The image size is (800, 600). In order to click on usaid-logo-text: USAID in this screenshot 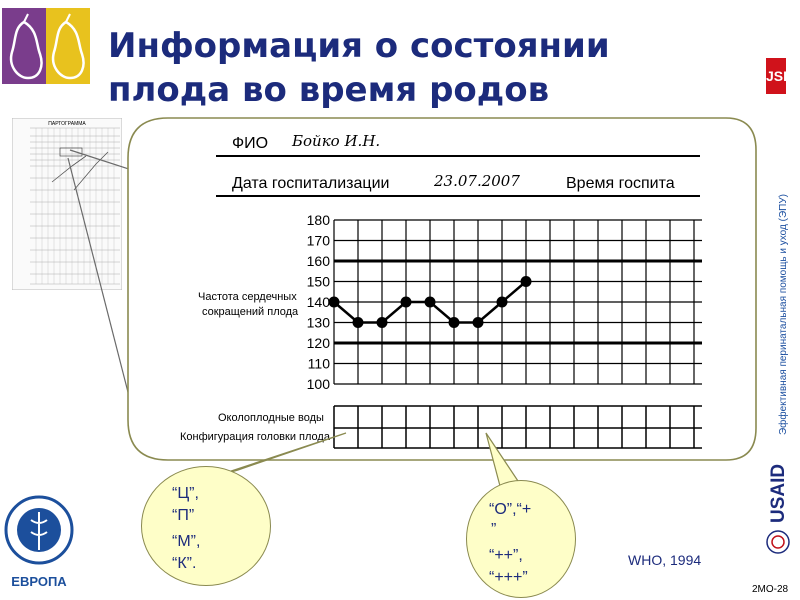, I will do `click(778, 493)`.